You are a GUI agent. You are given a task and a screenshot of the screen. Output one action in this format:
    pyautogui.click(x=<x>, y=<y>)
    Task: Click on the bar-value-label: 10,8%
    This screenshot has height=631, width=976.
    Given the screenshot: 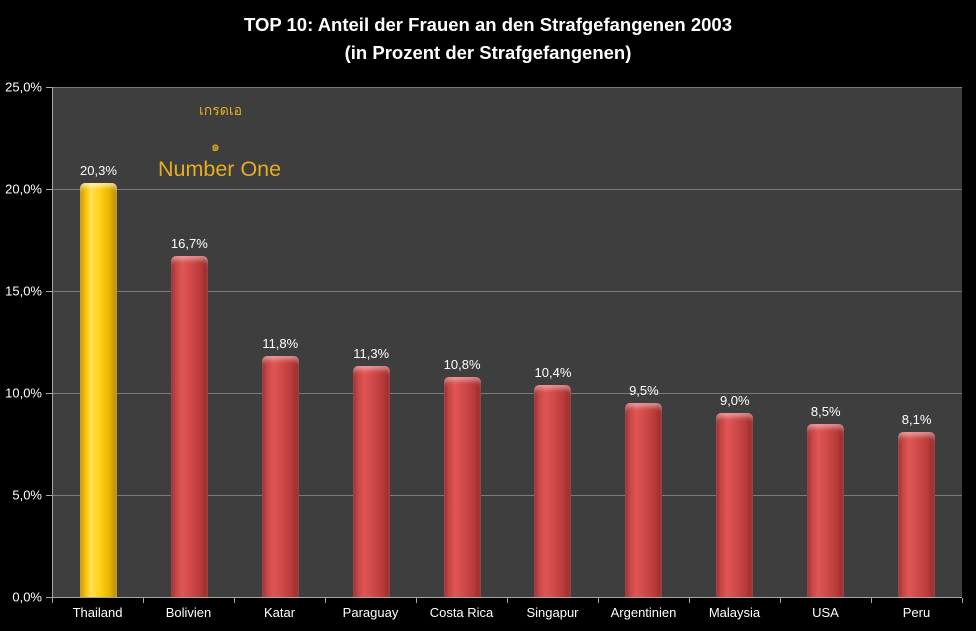 What is the action you would take?
    pyautogui.click(x=462, y=364)
    